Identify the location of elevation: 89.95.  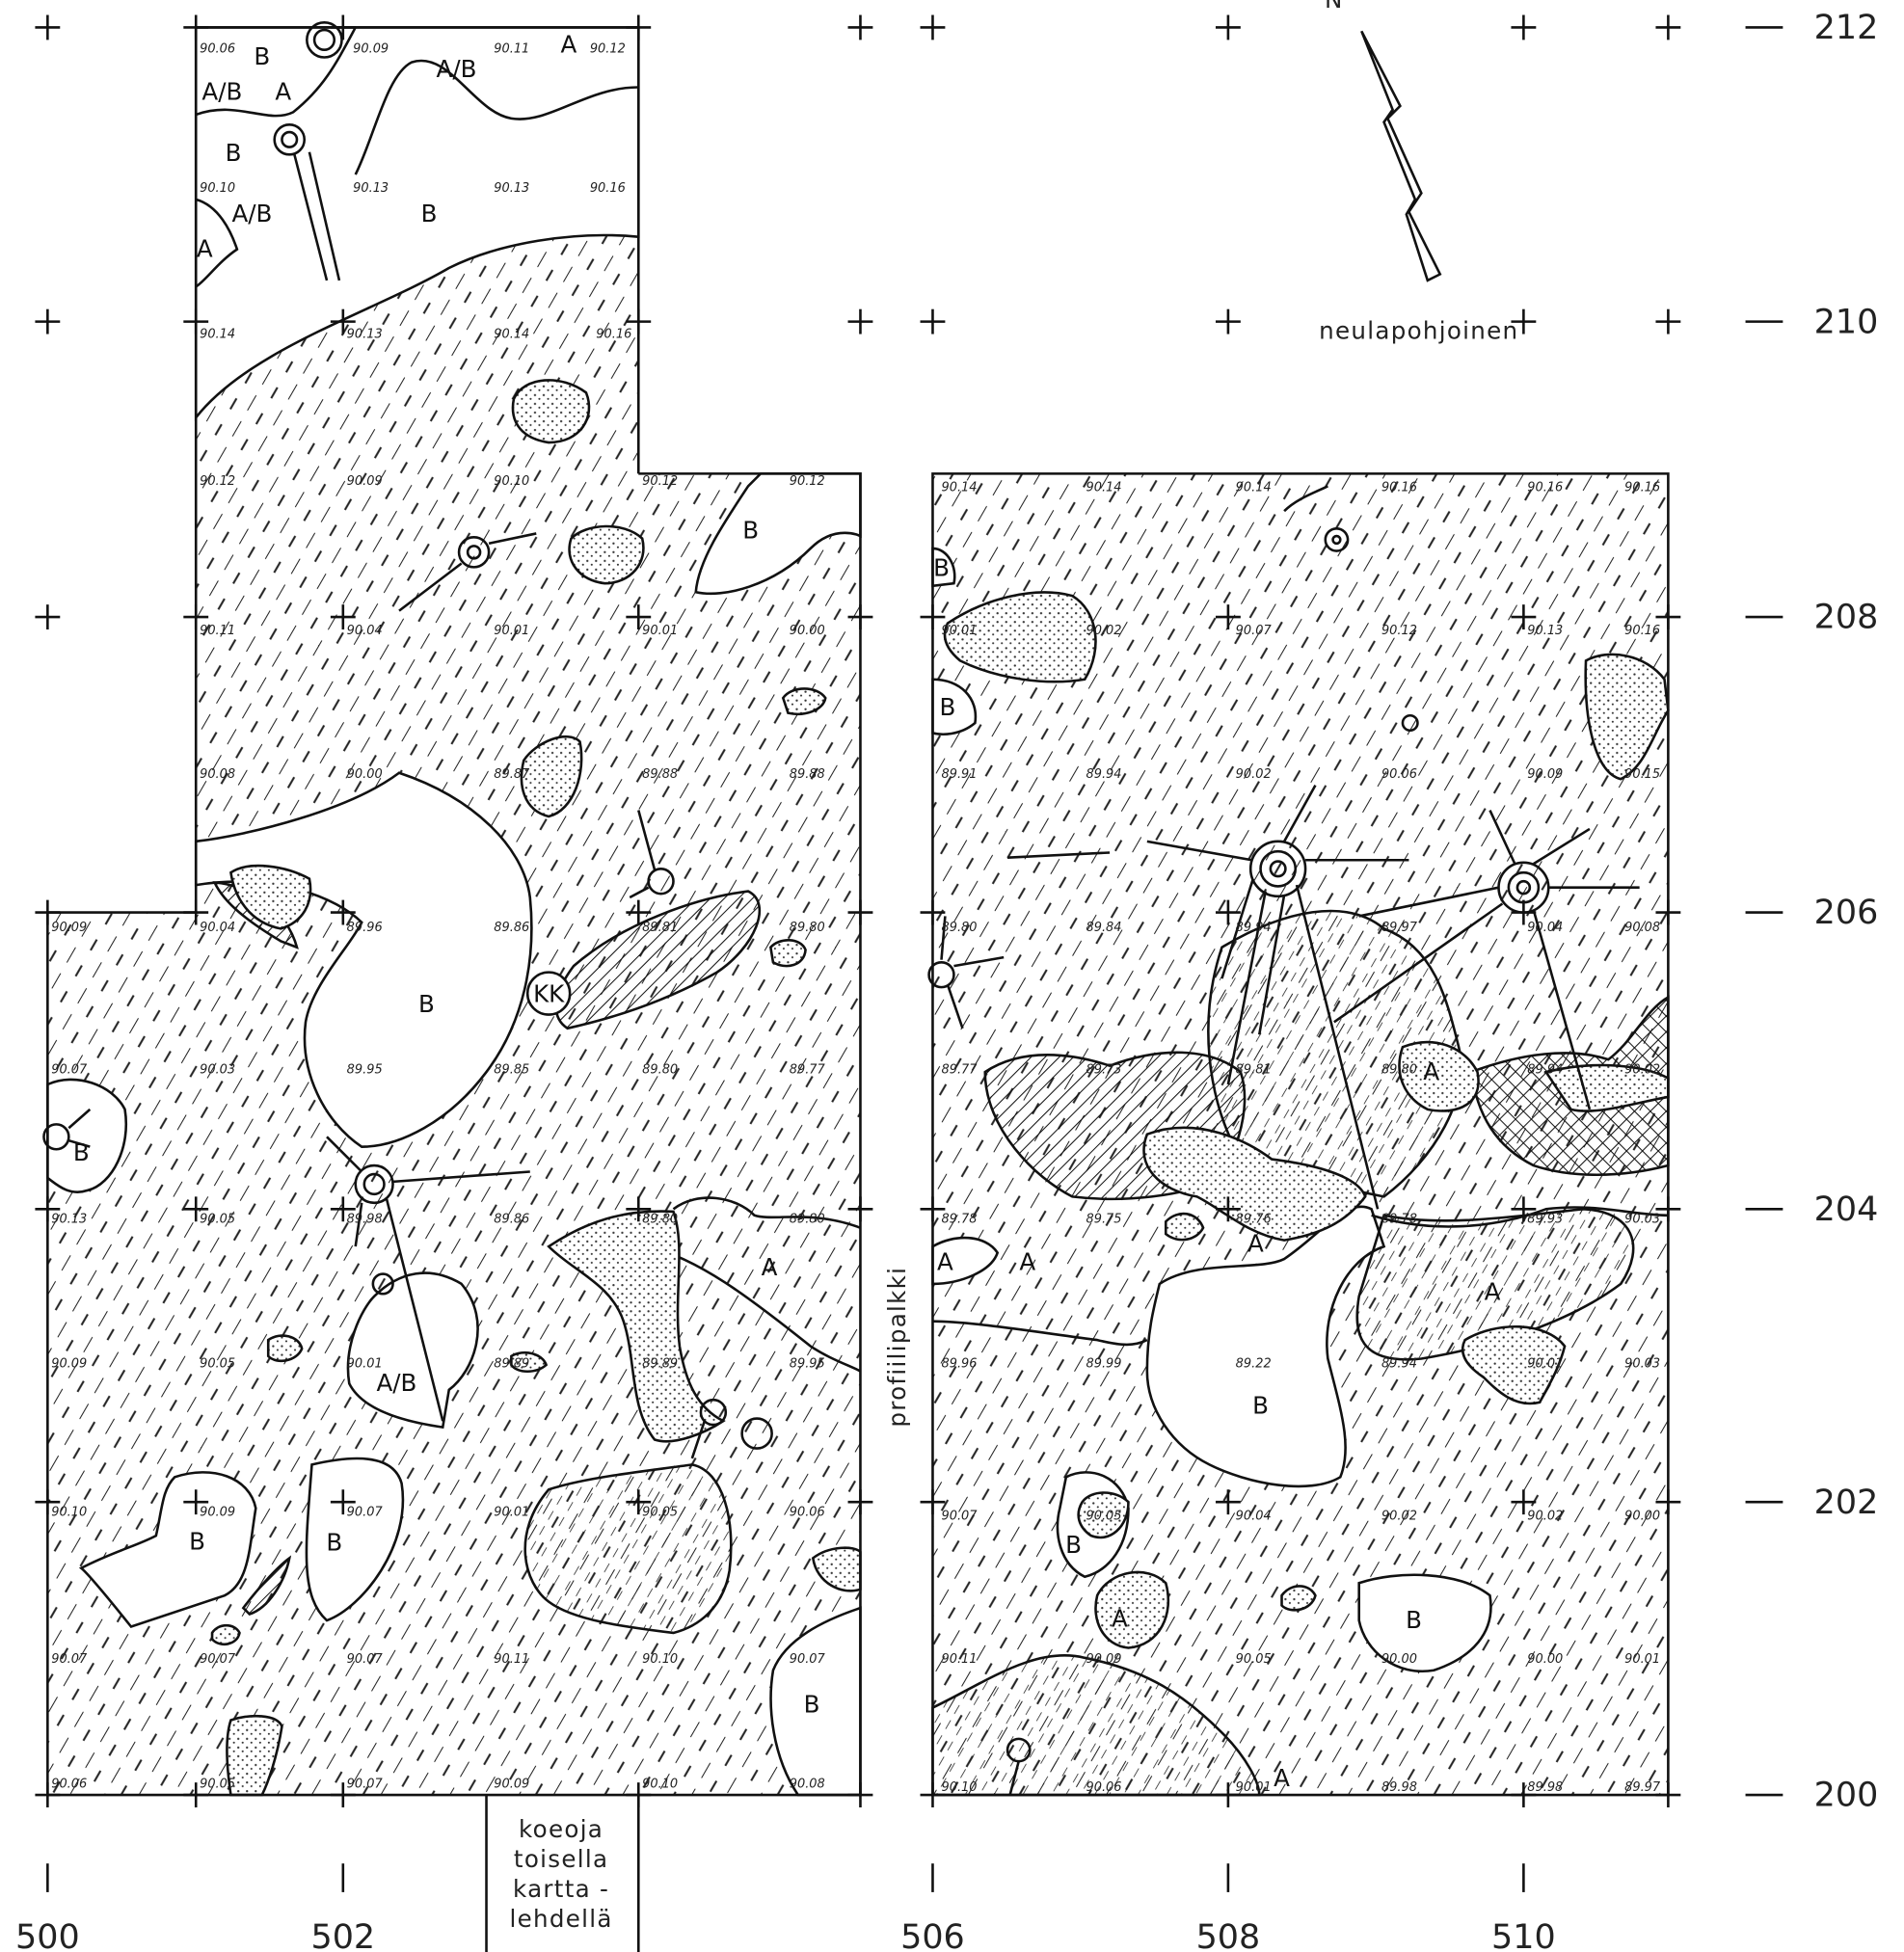
(807, 1364).